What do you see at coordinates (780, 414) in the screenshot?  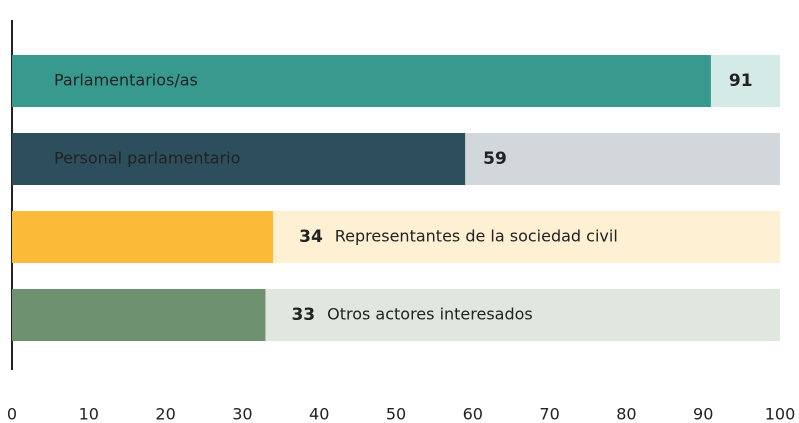 I see `x-tick-label: 100` at bounding box center [780, 414].